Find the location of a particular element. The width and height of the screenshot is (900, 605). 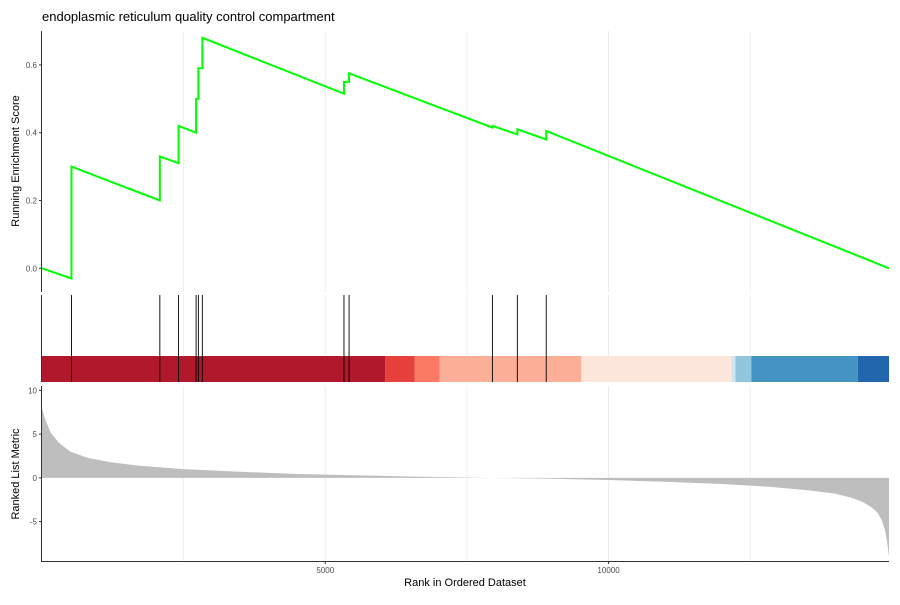

x-tick-label: 10000 is located at coordinates (608, 570).